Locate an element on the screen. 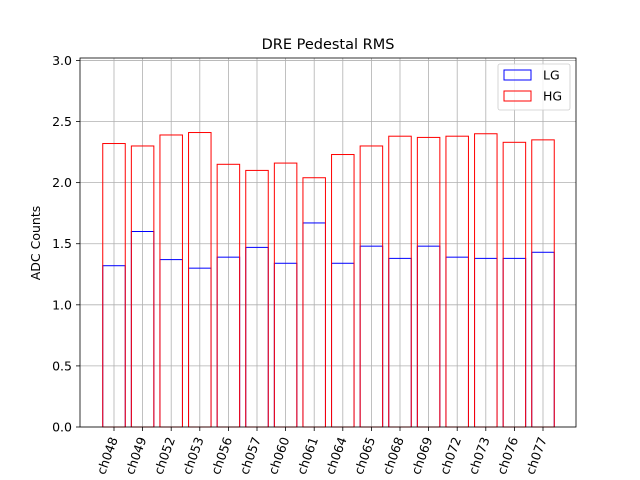 Image resolution: width=640 pixels, height=480 pixels. legend: LG HG is located at coordinates (534, 87).